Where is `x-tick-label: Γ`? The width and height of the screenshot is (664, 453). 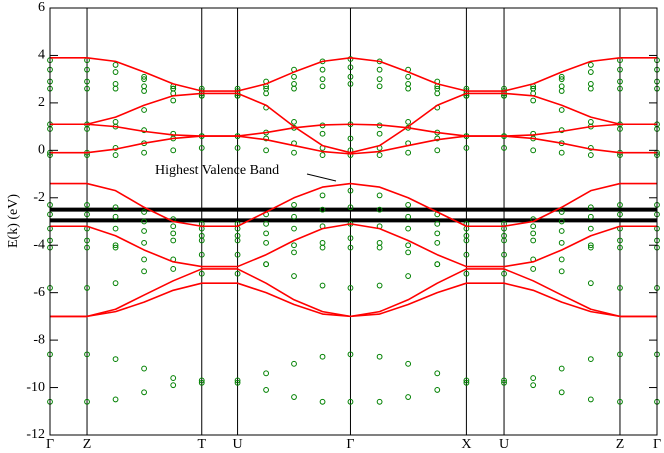 x-tick-label: Γ is located at coordinates (50, 444).